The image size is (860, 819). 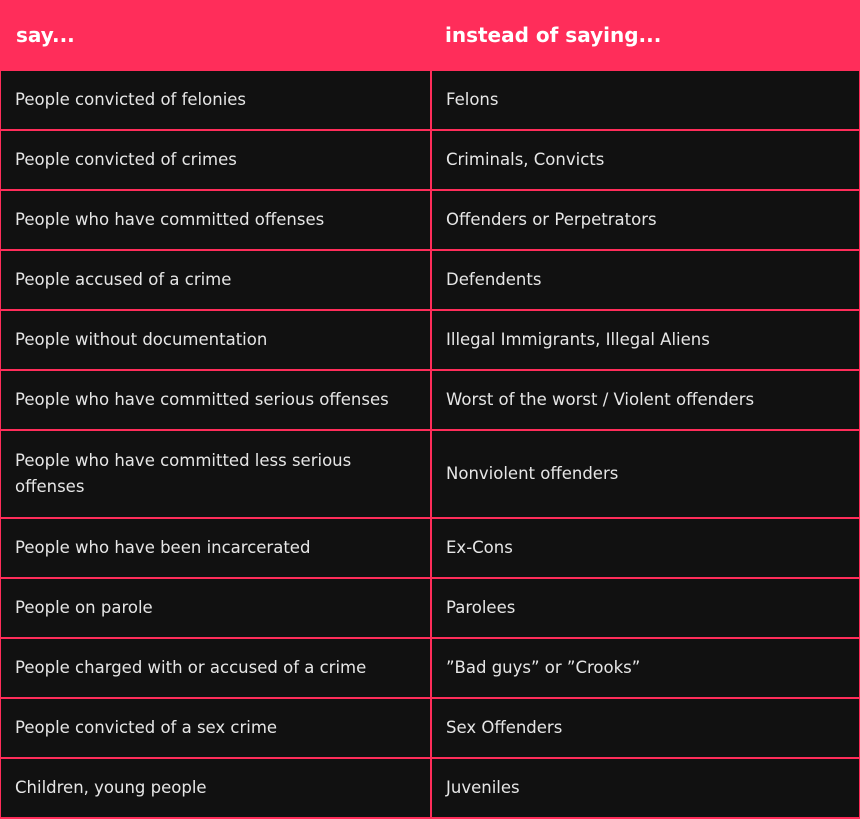 What do you see at coordinates (479, 547) in the screenshot?
I see `cell-text: Ex-Cons` at bounding box center [479, 547].